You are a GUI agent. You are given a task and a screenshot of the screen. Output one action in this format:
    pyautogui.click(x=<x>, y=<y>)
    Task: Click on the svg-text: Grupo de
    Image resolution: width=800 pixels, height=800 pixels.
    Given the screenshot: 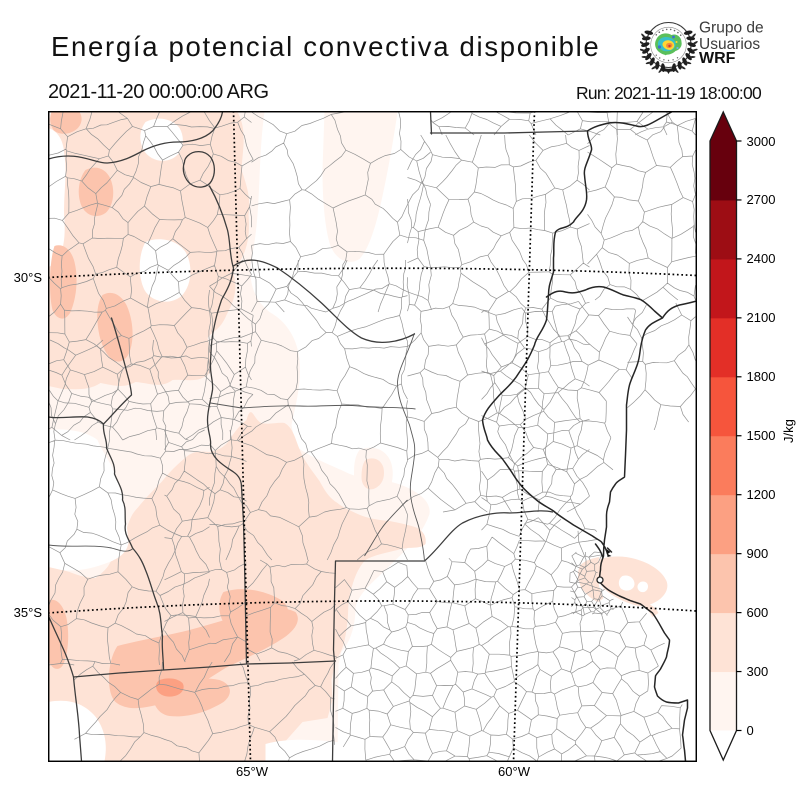 What is the action you would take?
    pyautogui.click(x=731, y=28)
    